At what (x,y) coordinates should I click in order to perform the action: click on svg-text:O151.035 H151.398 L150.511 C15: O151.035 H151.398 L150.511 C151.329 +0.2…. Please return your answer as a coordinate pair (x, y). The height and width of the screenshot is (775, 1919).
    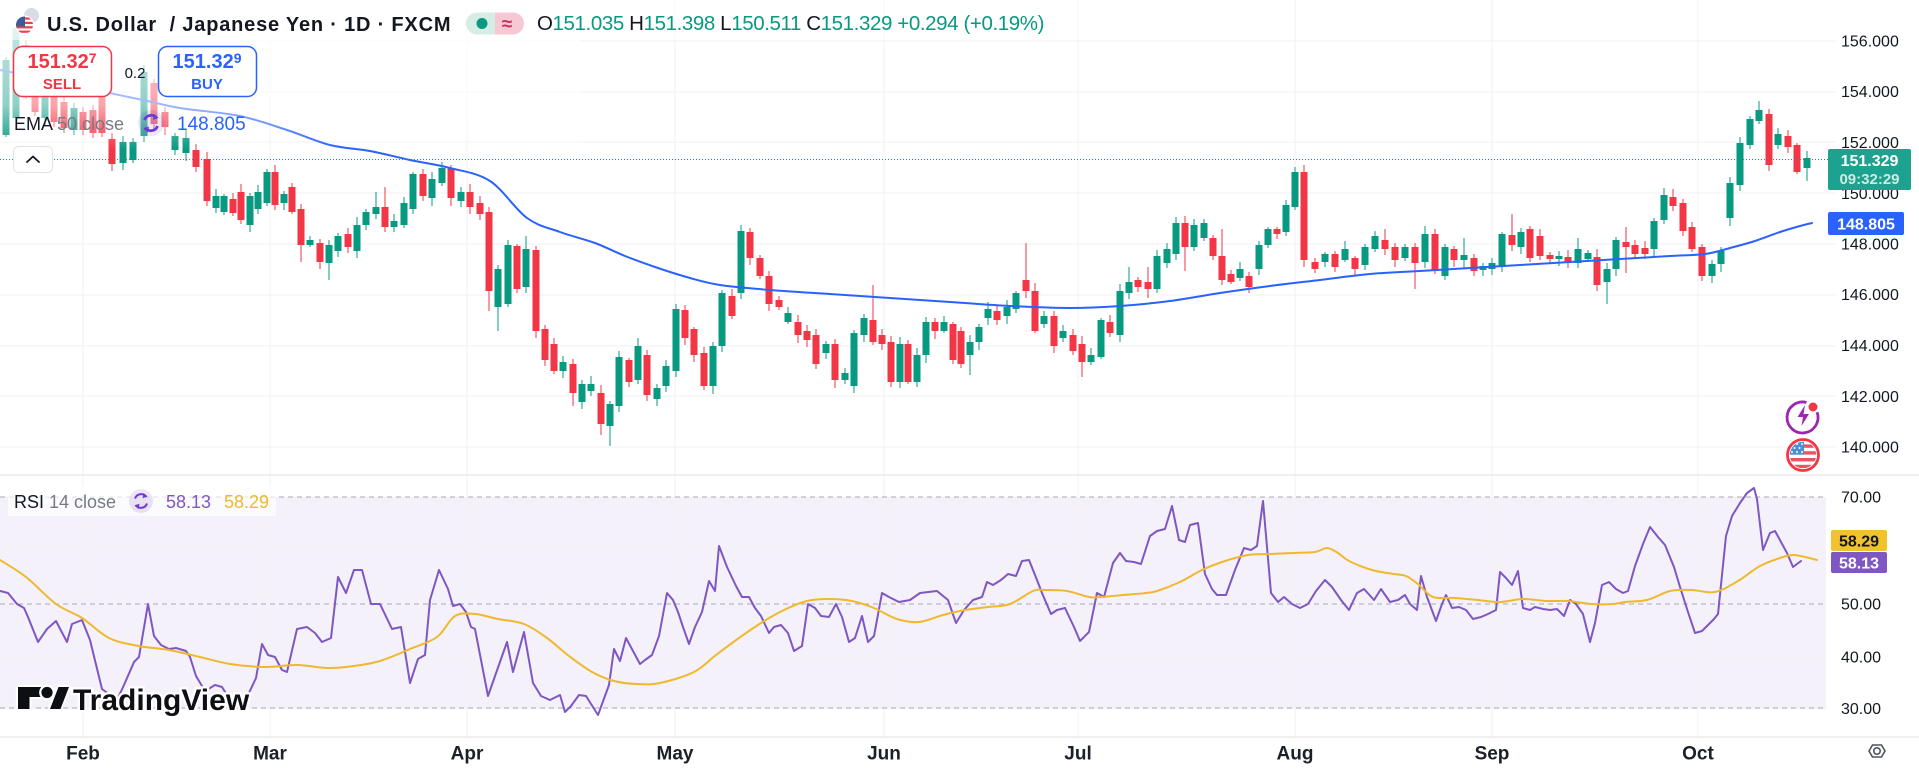
    Looking at the image, I should click on (790, 23).